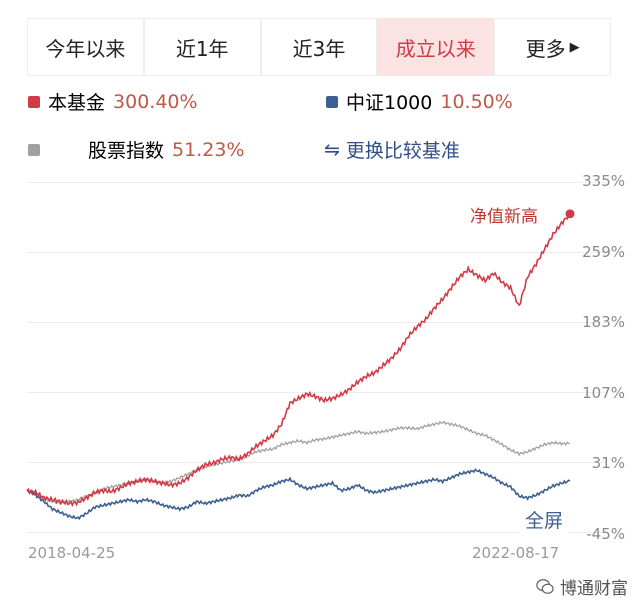  What do you see at coordinates (570, 214) in the screenshot?
I see `peak-marker` at bounding box center [570, 214].